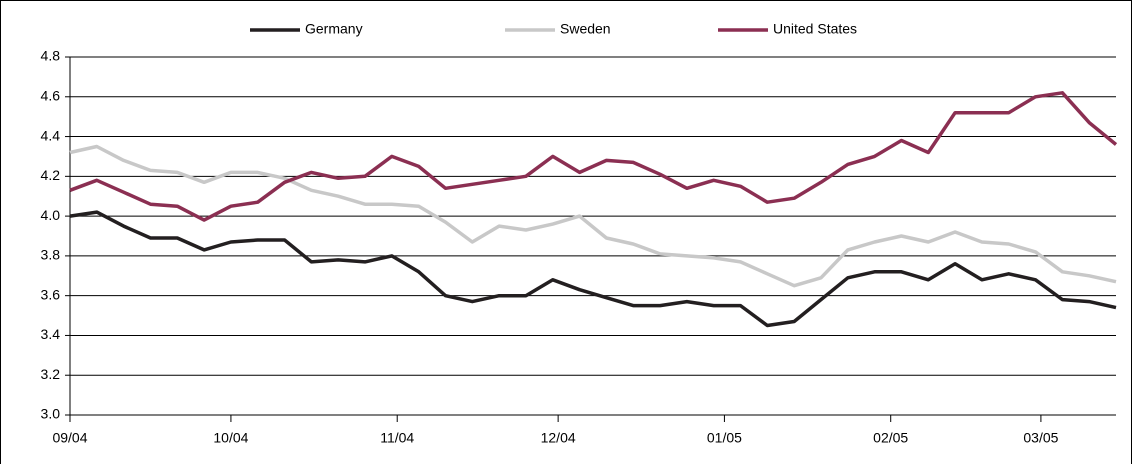 This screenshot has height=464, width=1133. Describe the element at coordinates (334, 29) in the screenshot. I see `legend-label: Germany` at that location.